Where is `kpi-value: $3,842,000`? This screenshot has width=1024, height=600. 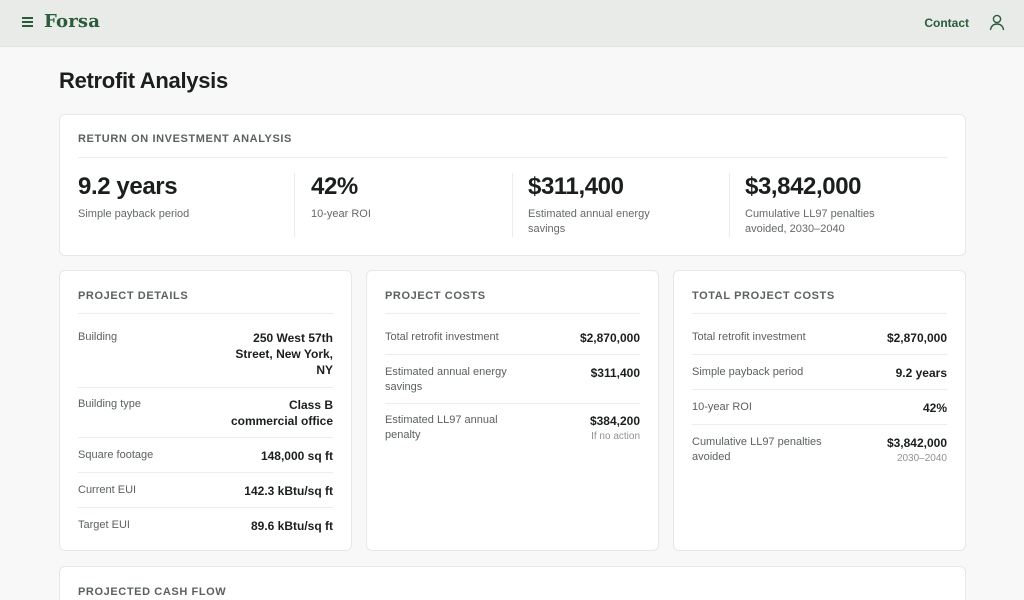
kpi-value: $3,842,000 is located at coordinates (803, 186).